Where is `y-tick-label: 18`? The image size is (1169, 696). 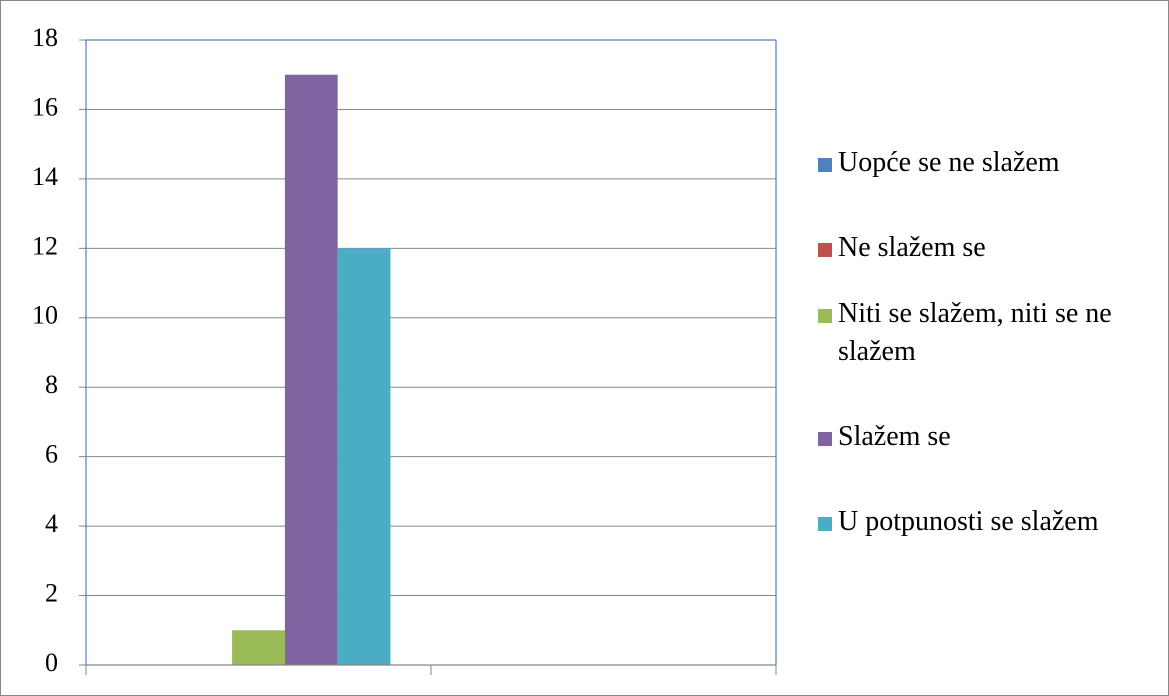
y-tick-label: 18 is located at coordinates (45, 37).